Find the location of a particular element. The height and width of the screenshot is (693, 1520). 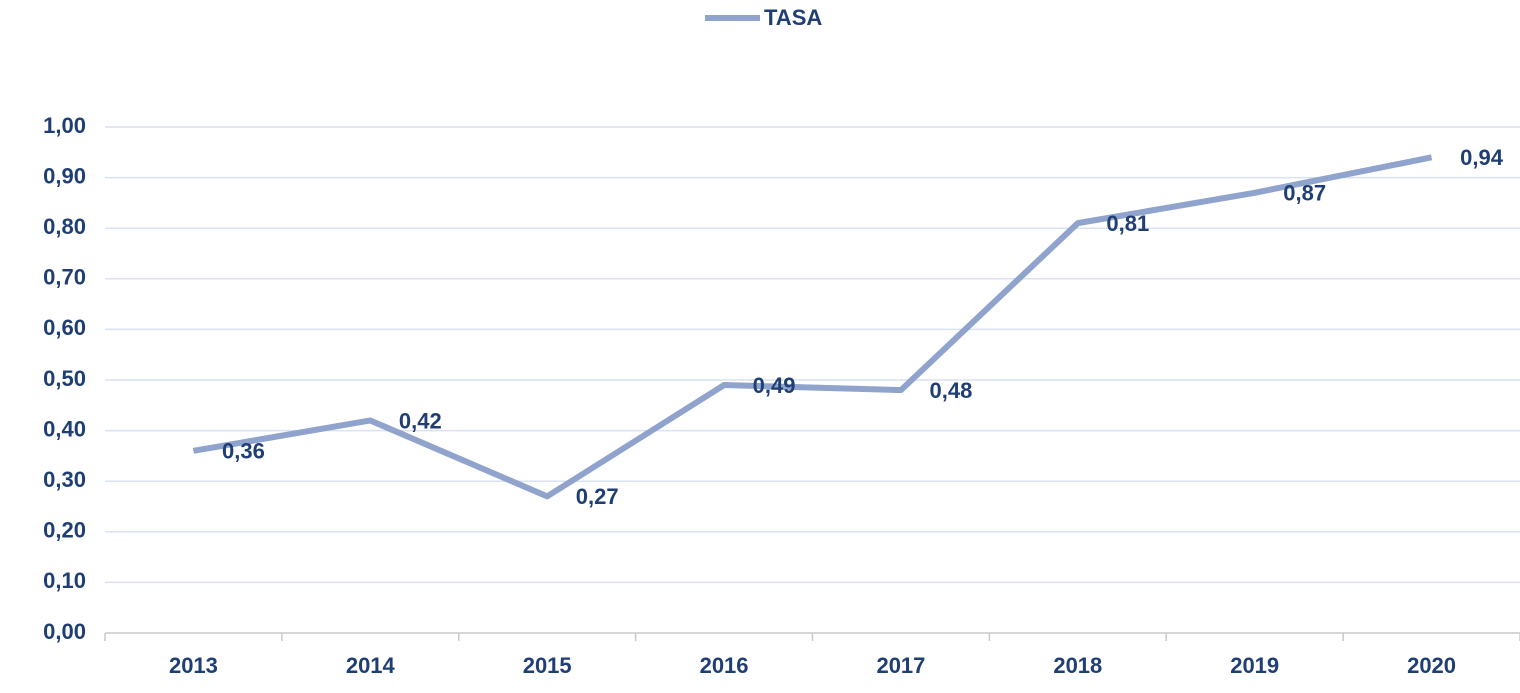

x-tick-label: 2013 is located at coordinates (193, 665).